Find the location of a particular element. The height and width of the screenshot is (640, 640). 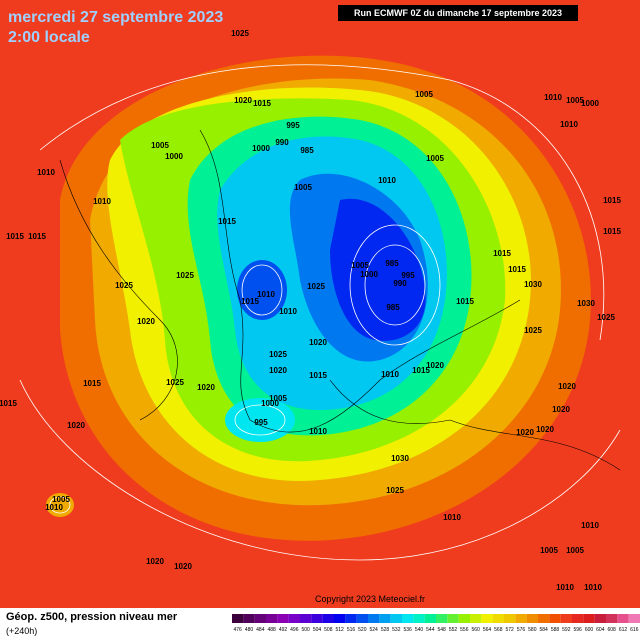

colorbar-label: 508 is located at coordinates (328, 630).